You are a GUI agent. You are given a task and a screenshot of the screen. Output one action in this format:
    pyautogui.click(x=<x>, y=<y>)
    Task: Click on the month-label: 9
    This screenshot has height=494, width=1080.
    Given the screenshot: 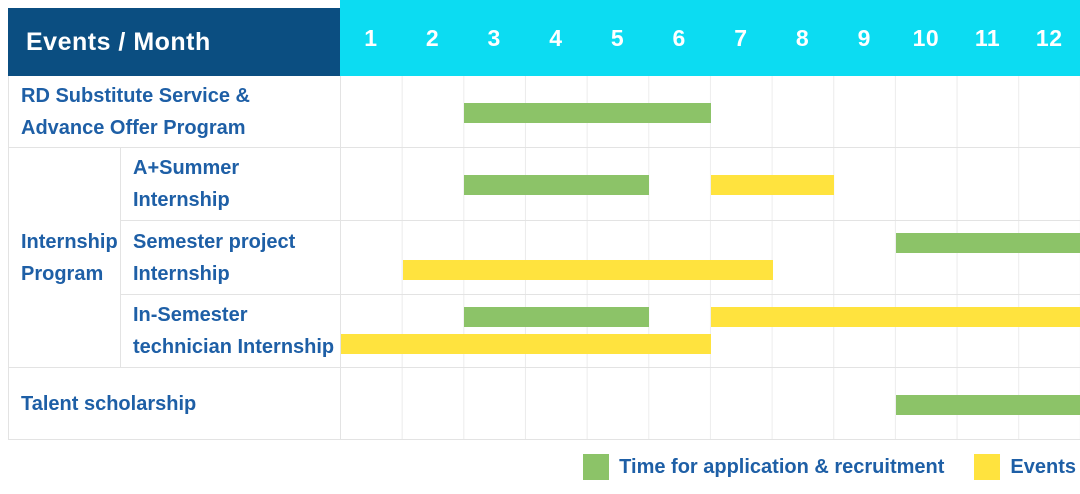 What is the action you would take?
    pyautogui.click(x=864, y=37)
    